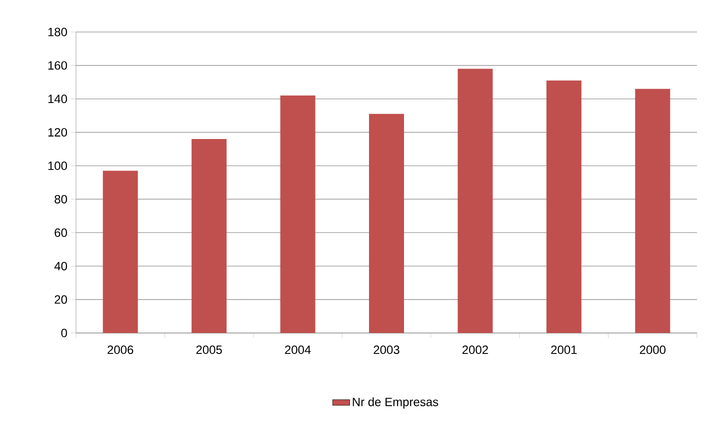 The image size is (708, 443). I want to click on y-tick-label: 180, so click(58, 32).